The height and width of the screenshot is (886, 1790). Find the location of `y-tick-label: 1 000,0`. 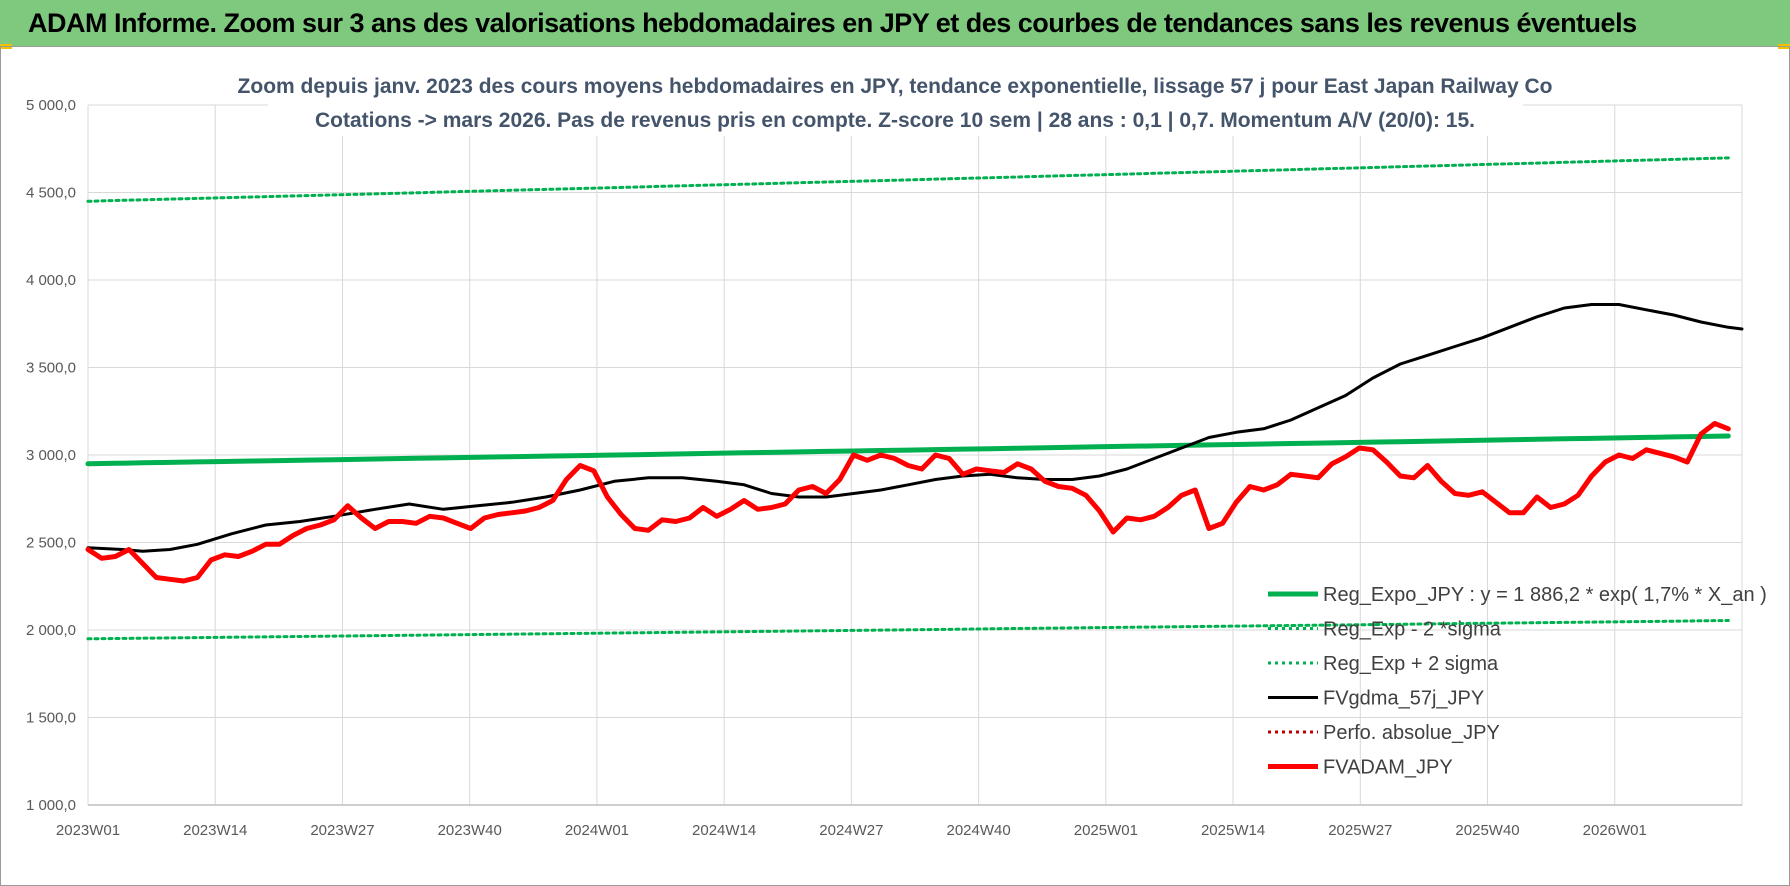

y-tick-label: 1 000,0 is located at coordinates (51, 805).